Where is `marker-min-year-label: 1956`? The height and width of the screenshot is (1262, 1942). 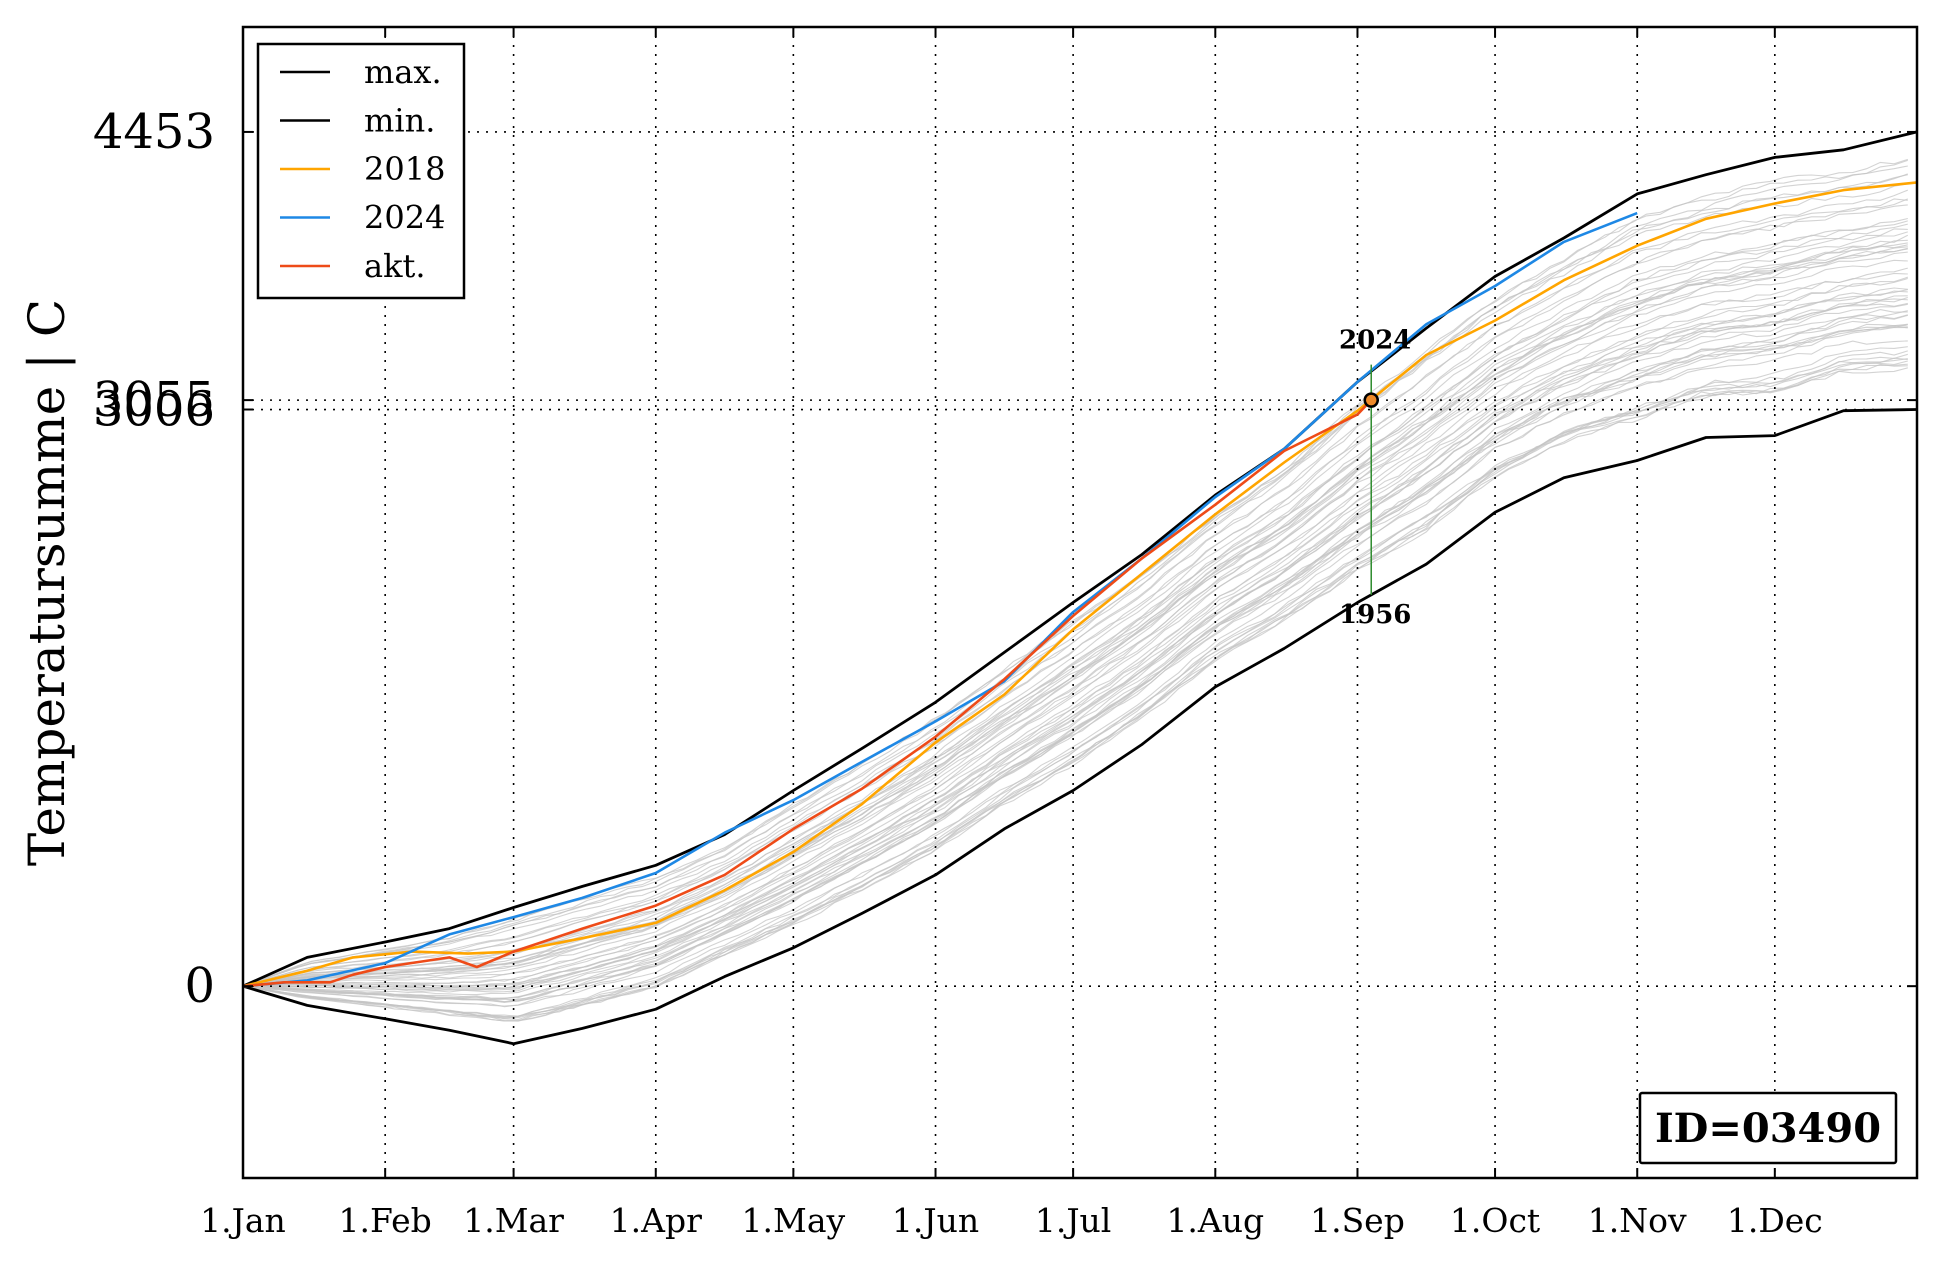
marker-min-year-label: 1956 is located at coordinates (1375, 615).